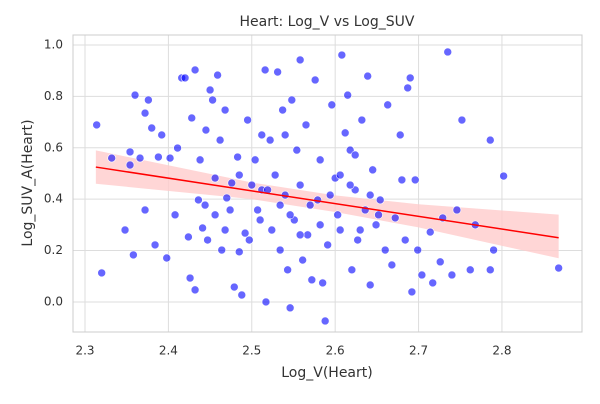 Image resolution: width=600 pixels, height=404 pixels. What do you see at coordinates (53, 45) in the screenshot?
I see `y-tick-label: 1.0` at bounding box center [53, 45].